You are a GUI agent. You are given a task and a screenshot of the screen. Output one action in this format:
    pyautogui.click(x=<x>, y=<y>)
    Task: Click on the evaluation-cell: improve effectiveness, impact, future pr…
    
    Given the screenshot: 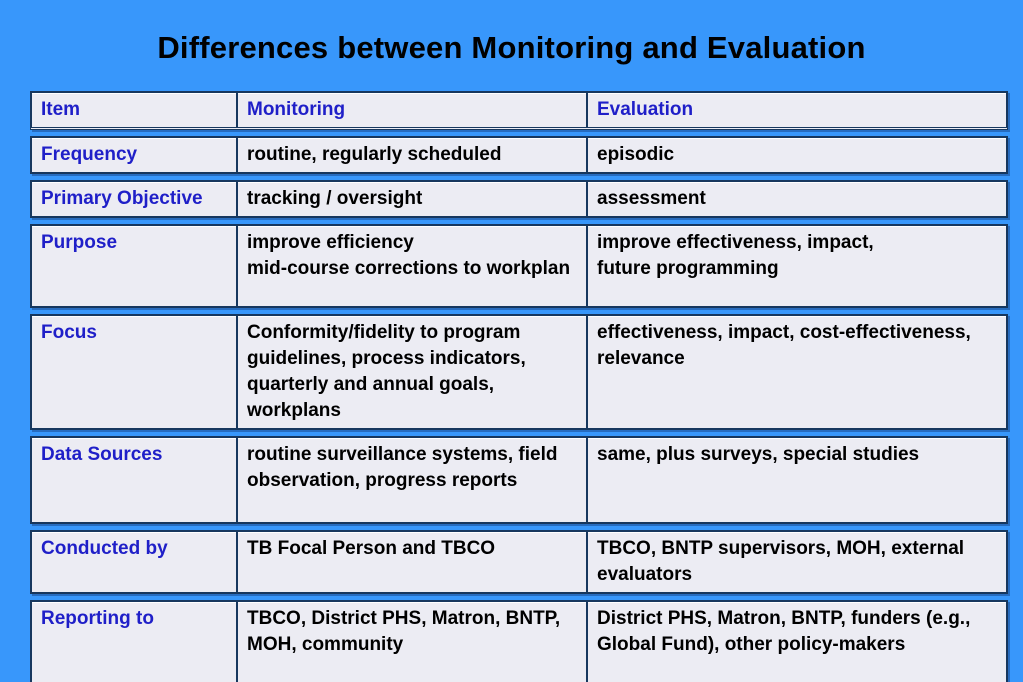 What is the action you would take?
    pyautogui.click(x=797, y=266)
    